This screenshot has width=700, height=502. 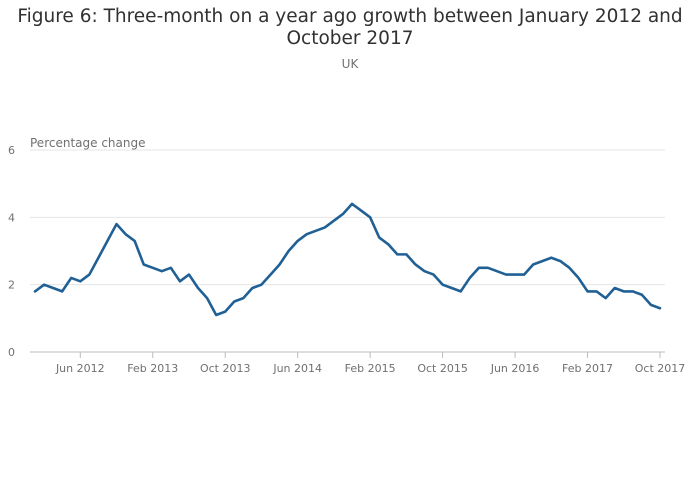 I want to click on x-tick-label: Oct 2017, so click(x=660, y=368).